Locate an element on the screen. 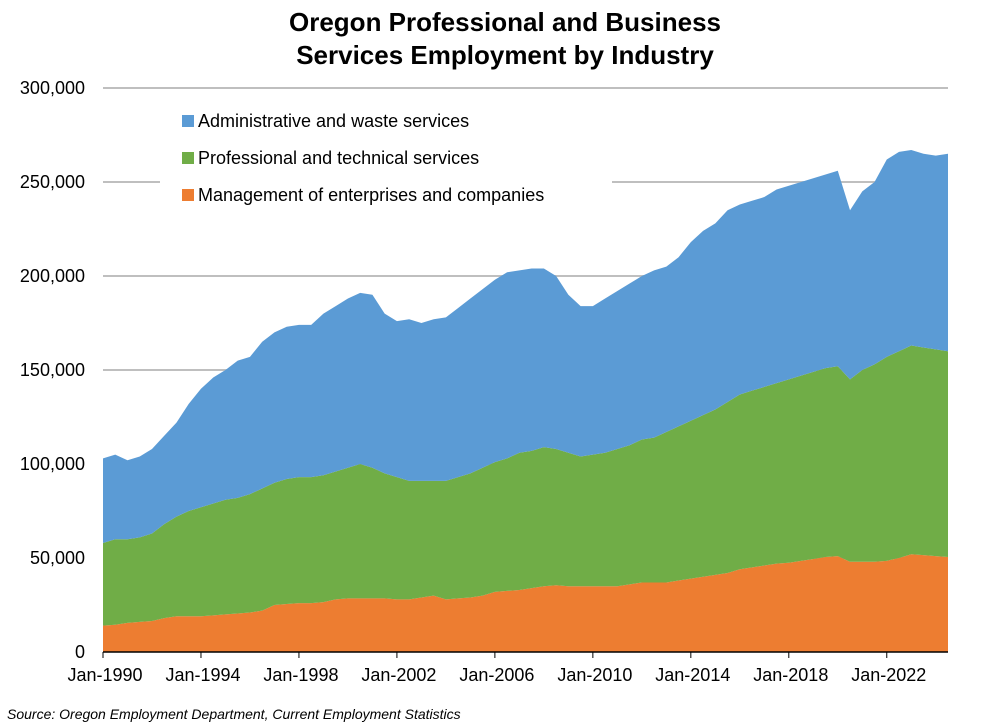  y-tick-label: 200,000 is located at coordinates (52, 276).